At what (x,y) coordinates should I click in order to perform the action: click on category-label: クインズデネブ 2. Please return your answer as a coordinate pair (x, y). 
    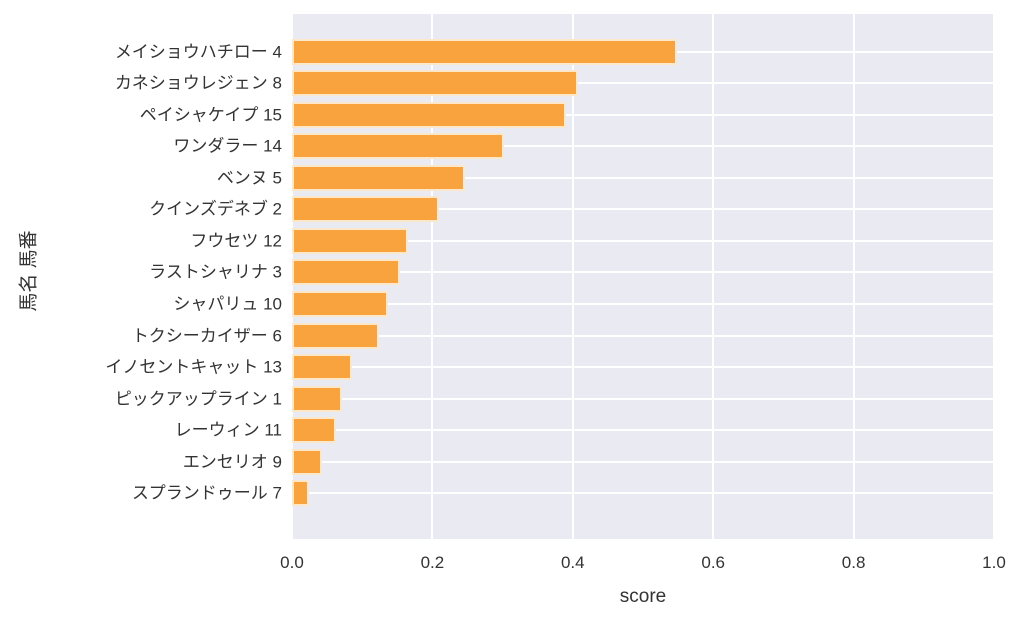
    Looking at the image, I should click on (215, 209).